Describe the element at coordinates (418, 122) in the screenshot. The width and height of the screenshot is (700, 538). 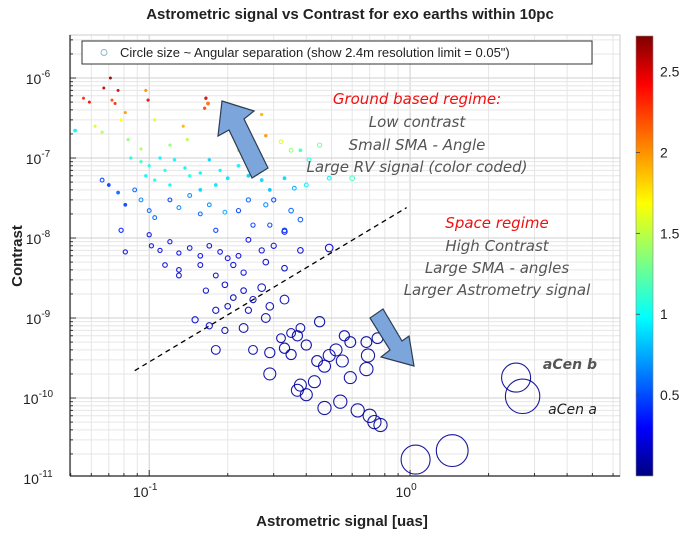
I see `ground-regime-line: Low contrast` at that location.